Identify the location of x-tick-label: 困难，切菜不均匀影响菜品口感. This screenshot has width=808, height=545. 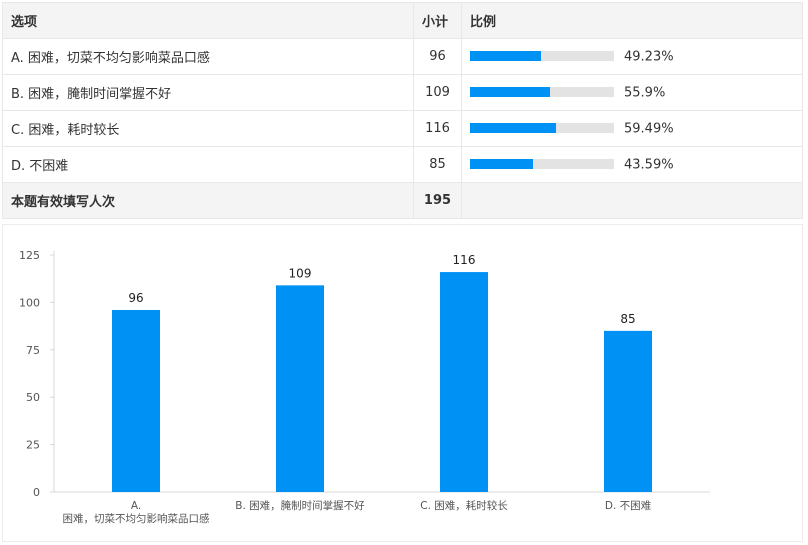
(136, 518).